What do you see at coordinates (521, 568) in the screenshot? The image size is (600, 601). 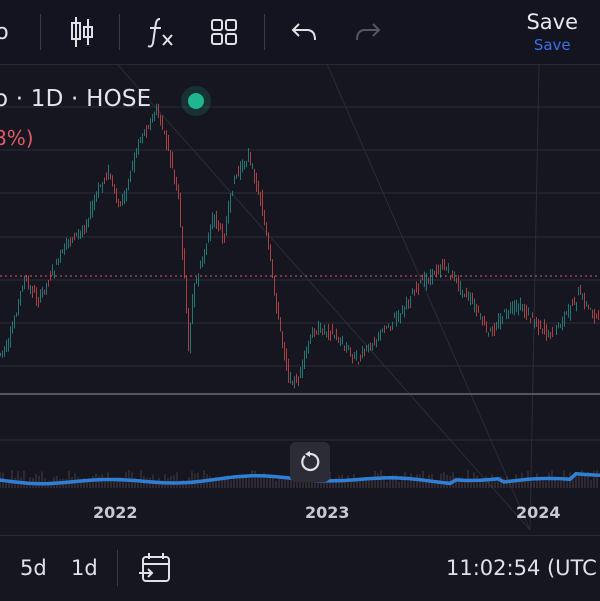 I see `clock-timezone: 11:02:54 (UTC` at bounding box center [521, 568].